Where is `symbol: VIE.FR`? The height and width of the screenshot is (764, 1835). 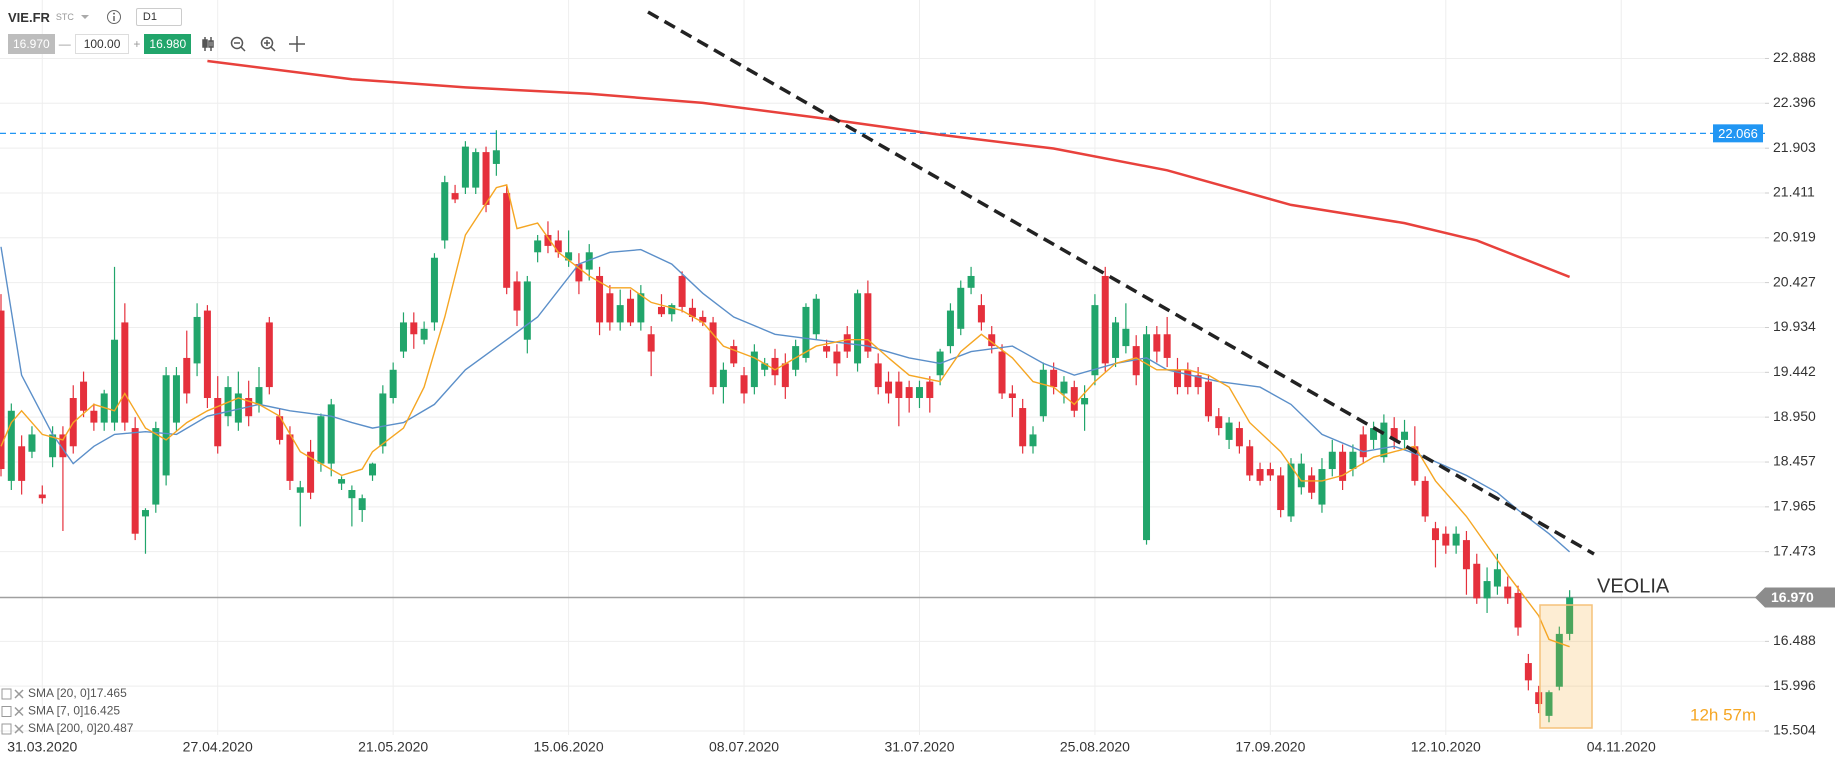 symbol: VIE.FR is located at coordinates (29, 17).